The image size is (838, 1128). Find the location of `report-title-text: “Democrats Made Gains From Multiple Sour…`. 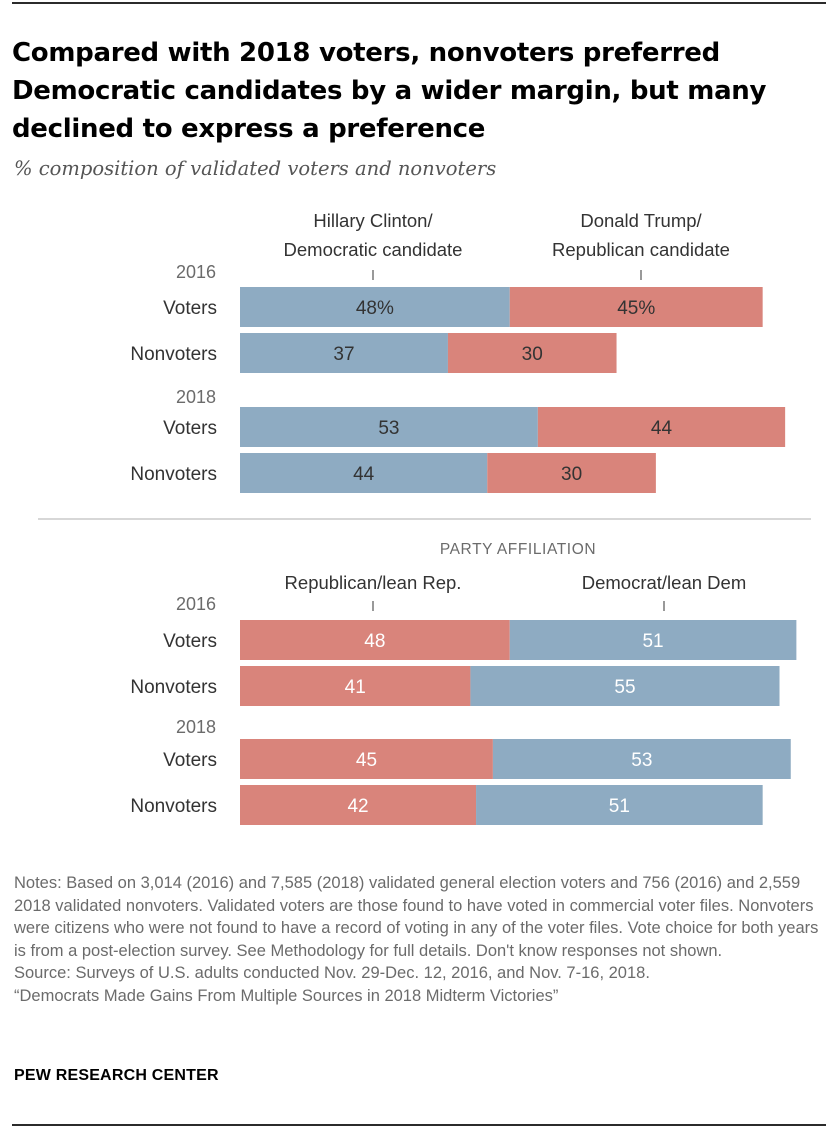

report-title-text: “Democrats Made Gains From Multiple Sour… is located at coordinates (286, 995).